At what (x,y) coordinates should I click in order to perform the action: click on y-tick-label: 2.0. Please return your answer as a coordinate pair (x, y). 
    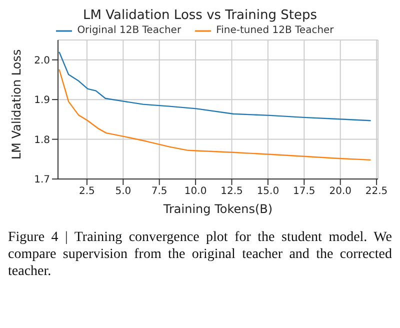
    Looking at the image, I should click on (42, 60).